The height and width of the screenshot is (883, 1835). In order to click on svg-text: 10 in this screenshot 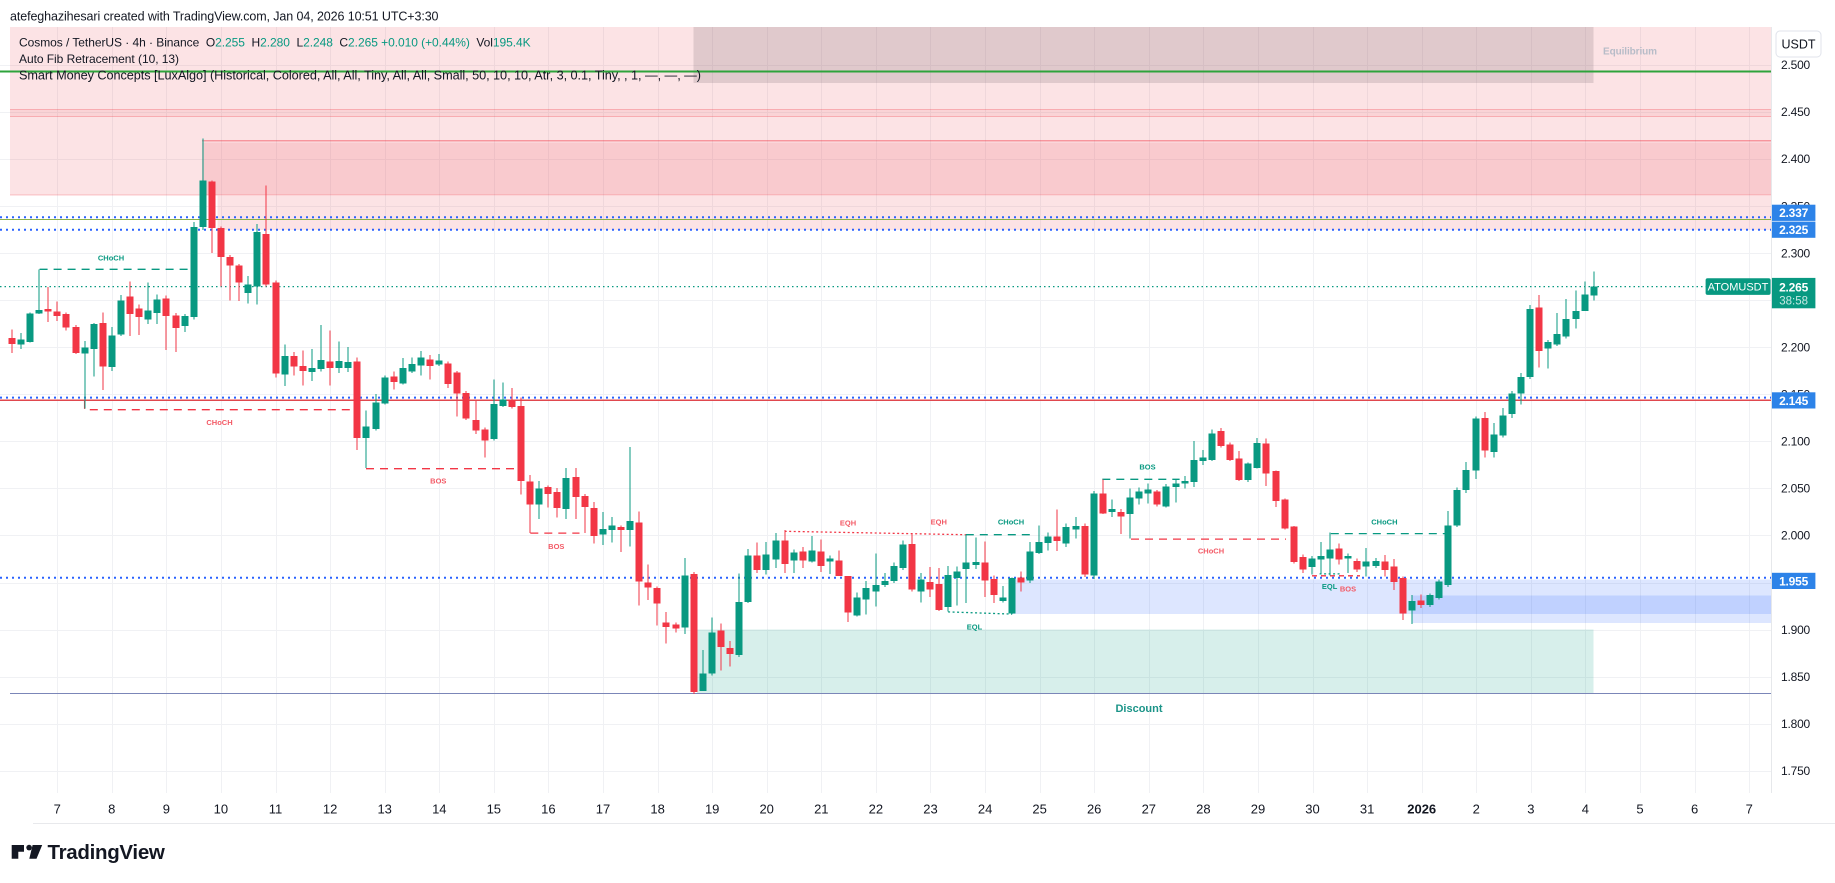, I will do `click(221, 808)`.